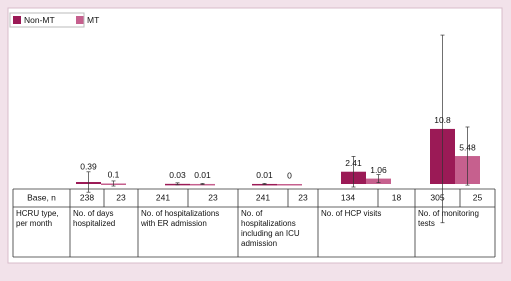 This screenshot has height=281, width=511. I want to click on table-cell: No. of HCP visits, so click(351, 213).